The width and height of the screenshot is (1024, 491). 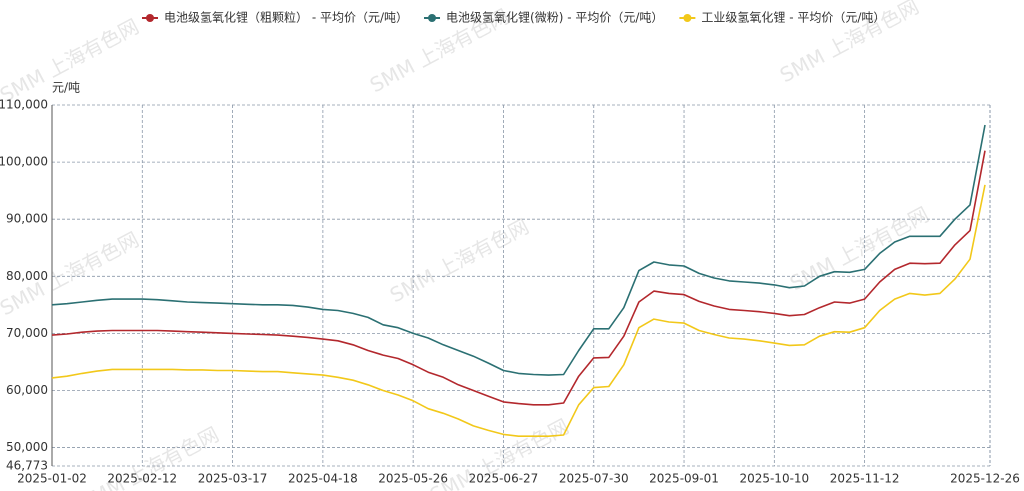 What do you see at coordinates (27, 466) in the screenshot?
I see `y-tick-label: 46,773` at bounding box center [27, 466].